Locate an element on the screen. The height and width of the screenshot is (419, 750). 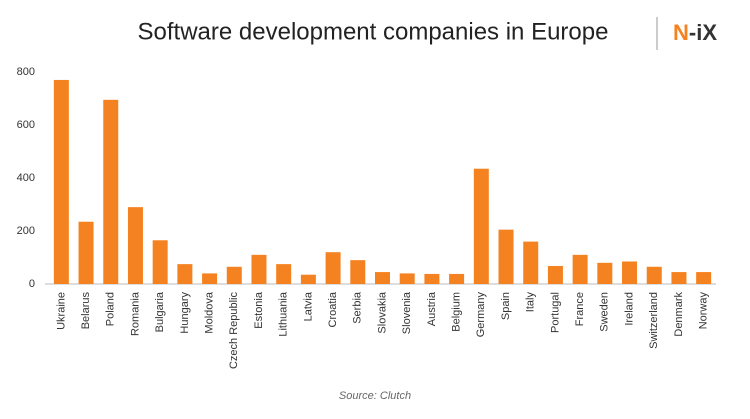
y-tick-label: 600 is located at coordinates (26, 125).